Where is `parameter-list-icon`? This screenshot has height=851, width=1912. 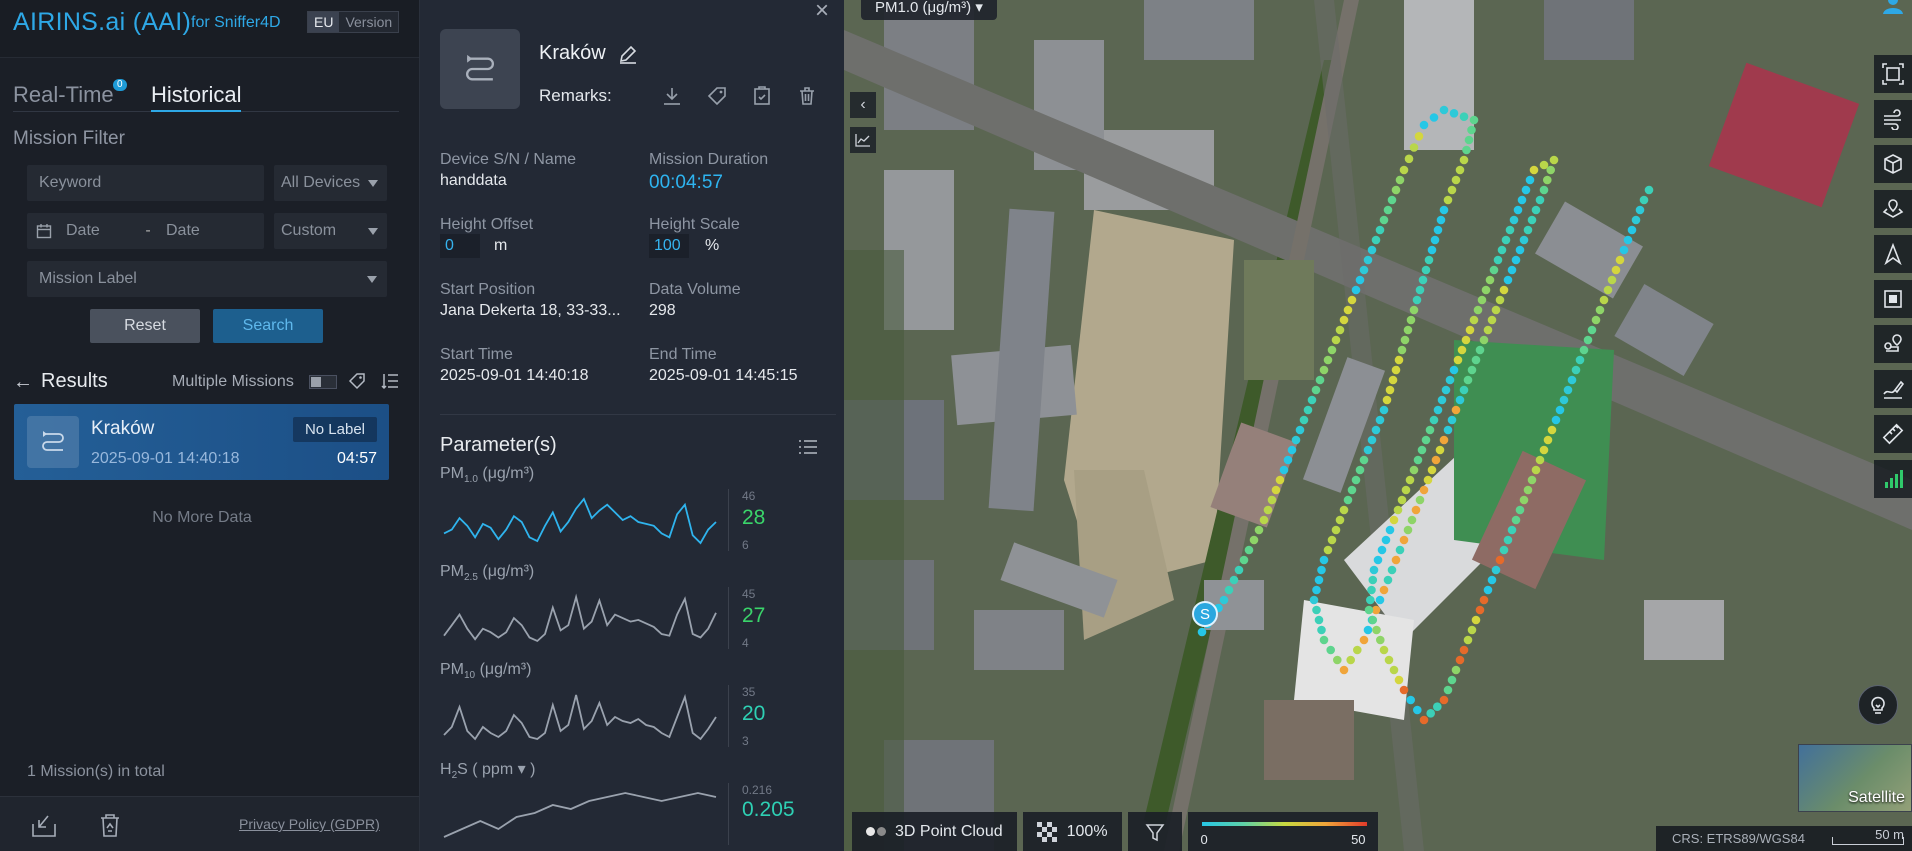 parameter-list-icon is located at coordinates (808, 447).